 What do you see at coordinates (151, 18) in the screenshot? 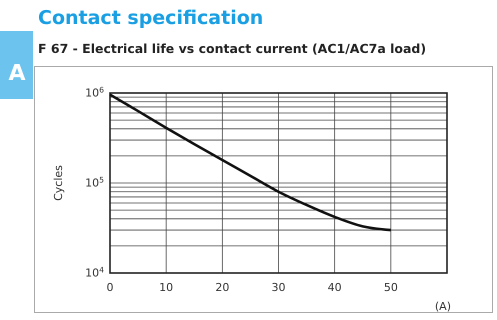
I see `chart-title: Contact specification` at bounding box center [151, 18].